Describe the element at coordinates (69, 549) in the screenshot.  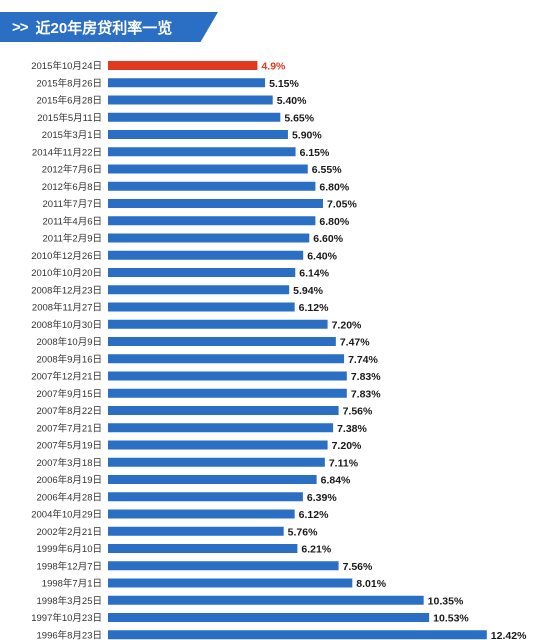
I see `category-label: 1999年6月10日` at that location.